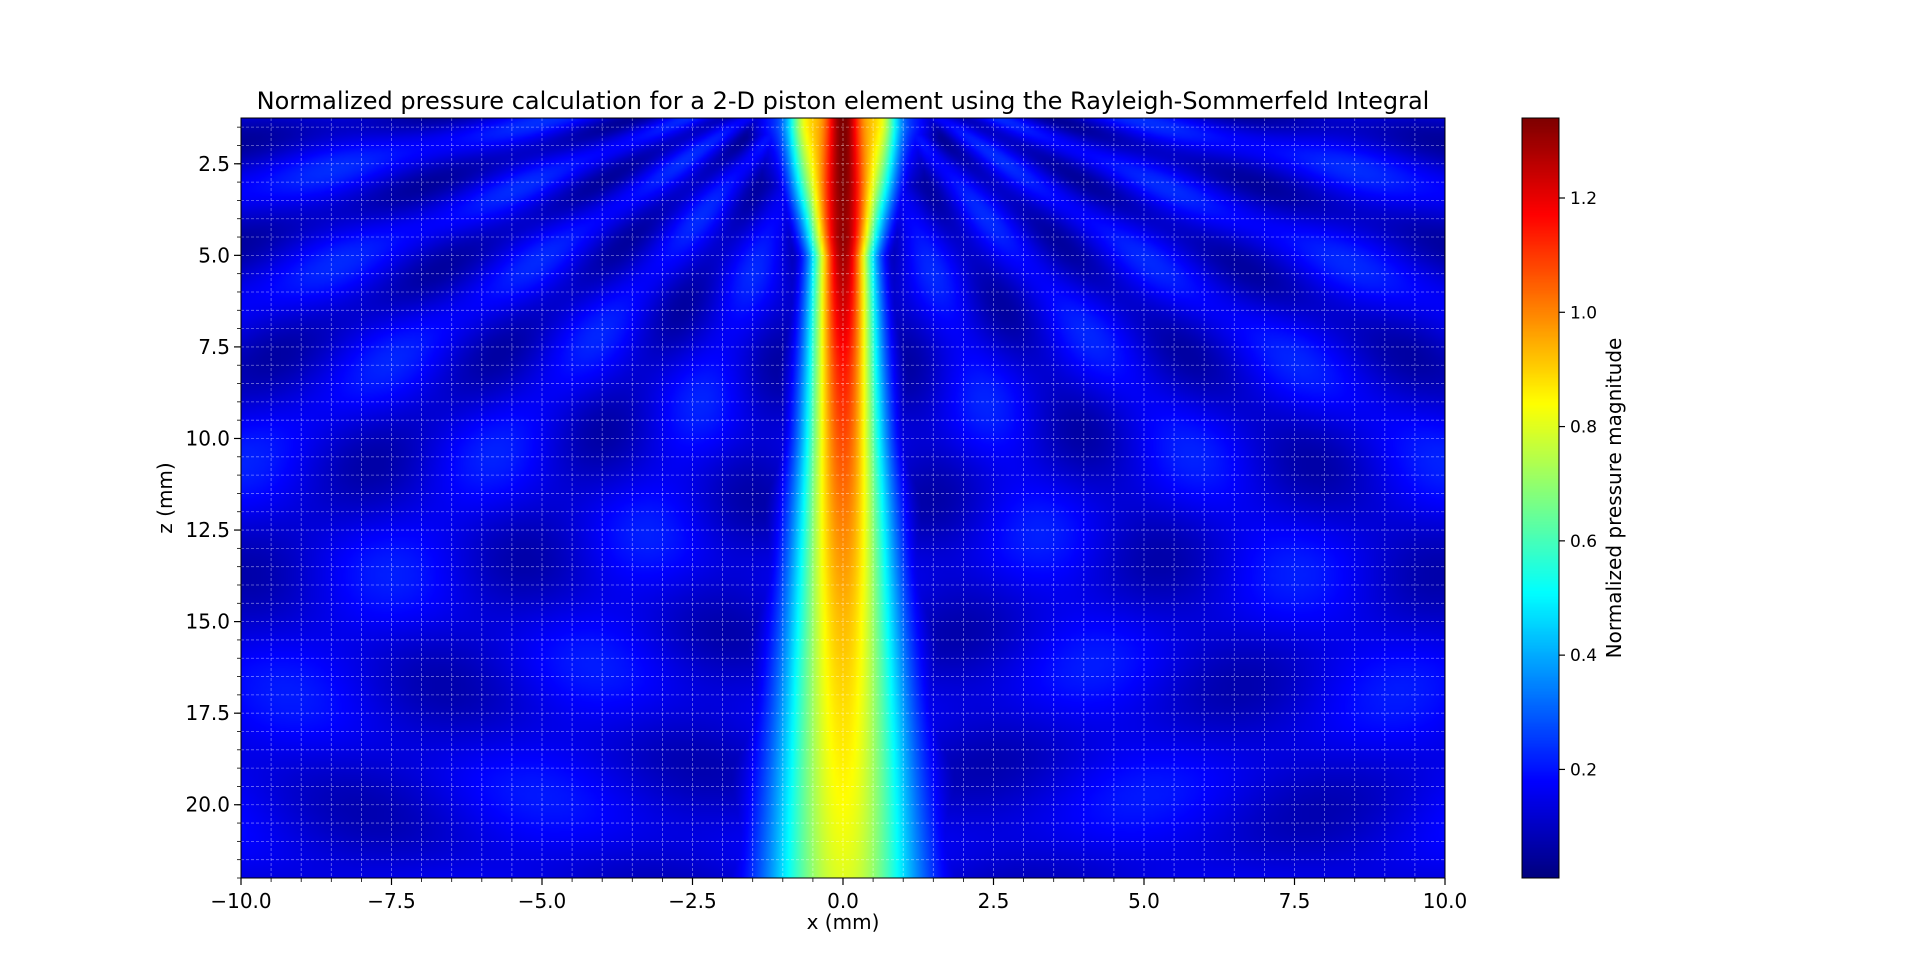 The height and width of the screenshot is (975, 1920). What do you see at coordinates (1295, 901) in the screenshot?
I see `x-tick-label: 7.5` at bounding box center [1295, 901].